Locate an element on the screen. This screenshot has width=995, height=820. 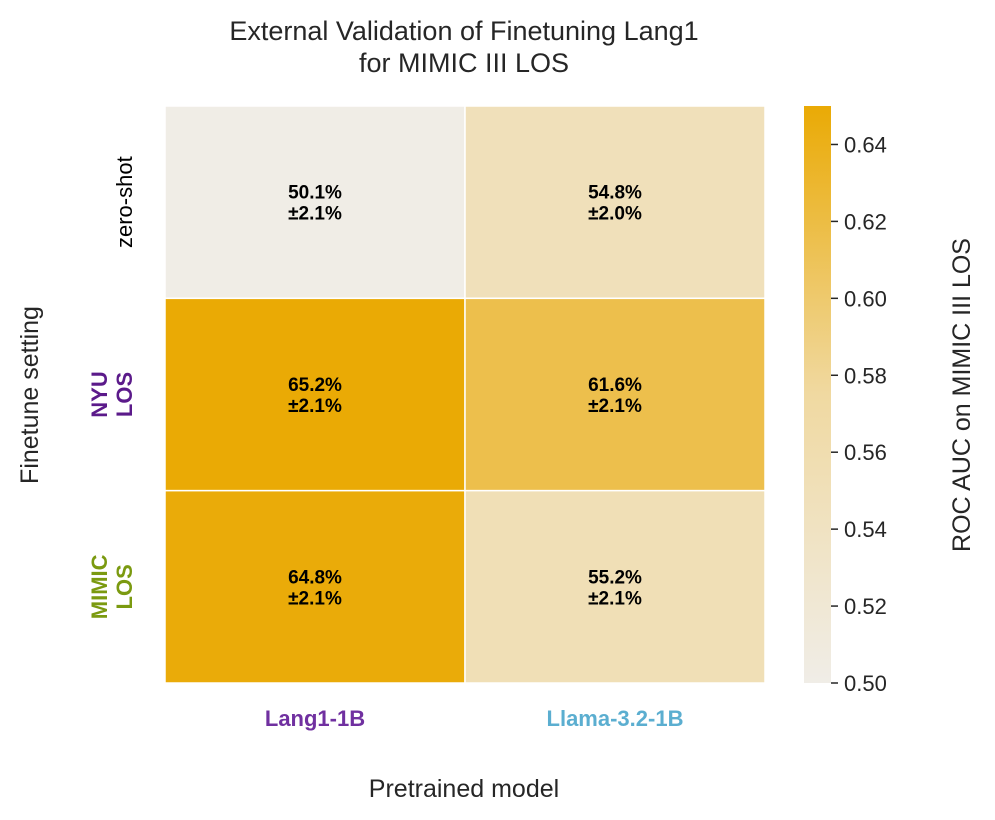
colorbar-tick-label: 0.60 is located at coordinates (865, 298).